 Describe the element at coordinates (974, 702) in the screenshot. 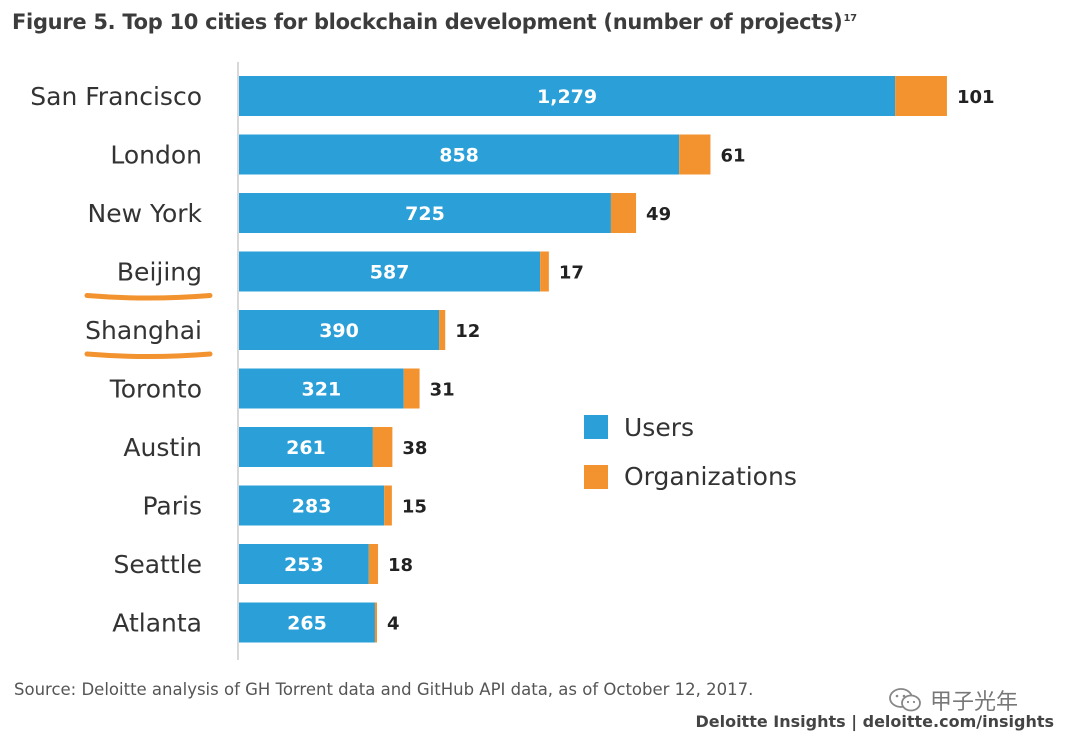

I see `watermark-text: 甲子光年` at that location.